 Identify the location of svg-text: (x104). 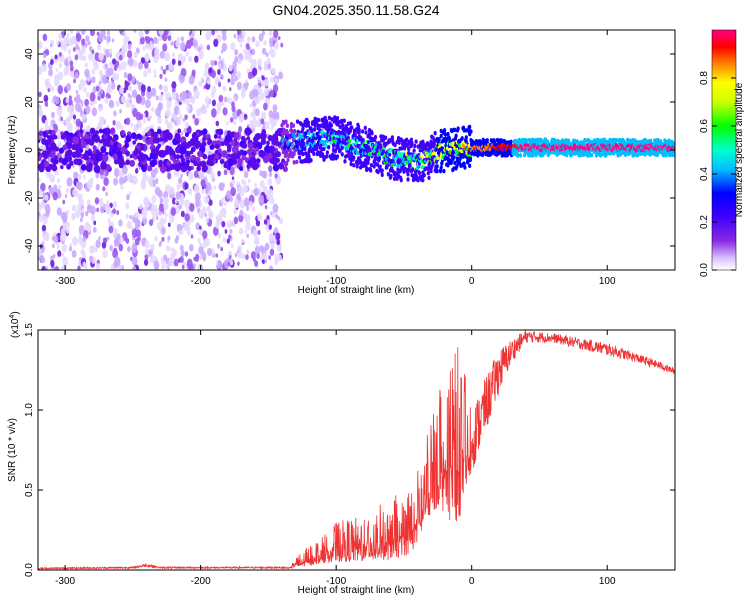
(15, 324).